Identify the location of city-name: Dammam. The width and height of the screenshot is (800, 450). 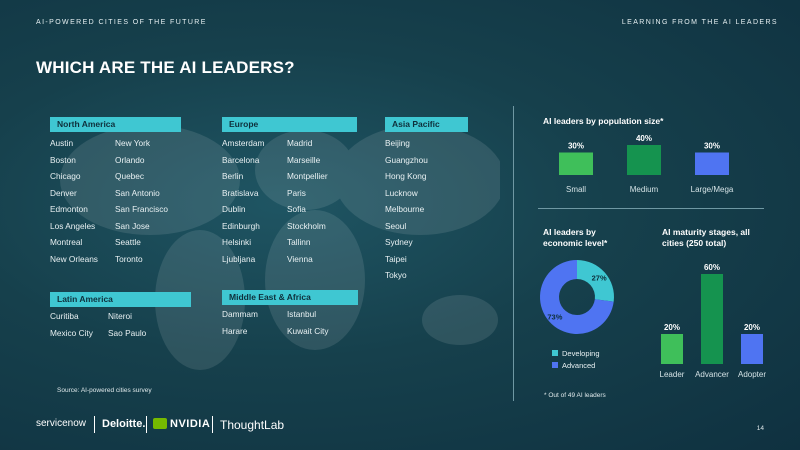
(240, 314).